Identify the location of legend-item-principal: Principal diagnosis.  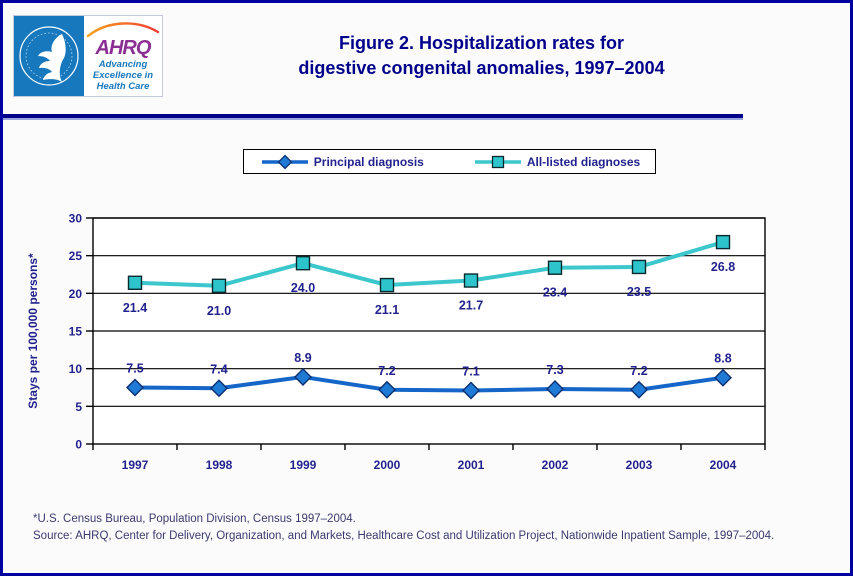
(341, 162).